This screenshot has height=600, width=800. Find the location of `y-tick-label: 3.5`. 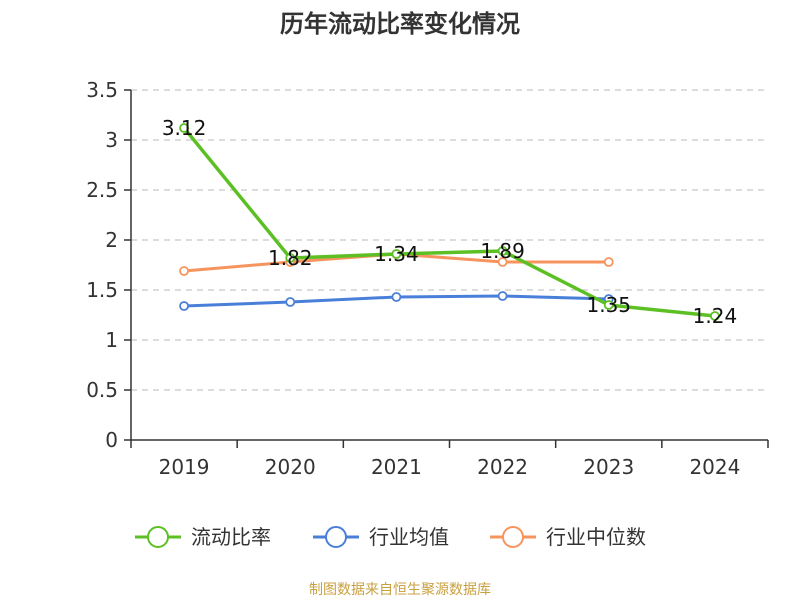

y-tick-label: 3.5 is located at coordinates (102, 90).